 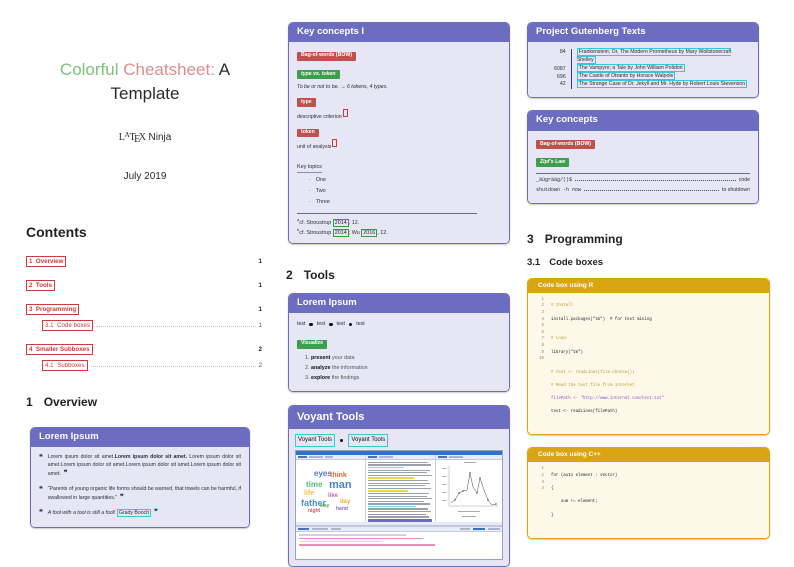 I want to click on code-line: library("tm"), so click(x=567, y=352).